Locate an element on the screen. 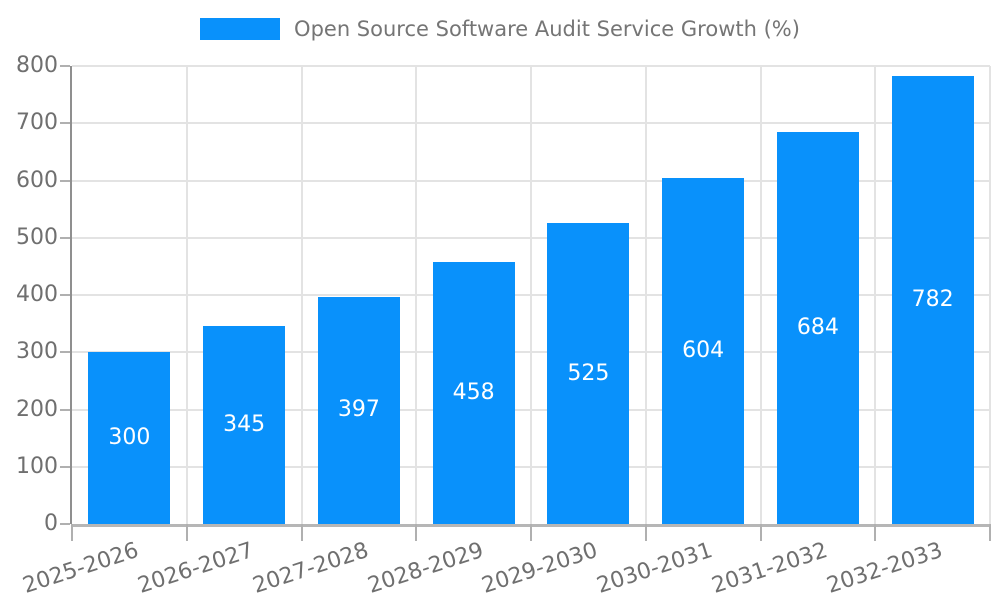 Image resolution: width=1000 pixels, height=600 pixels. y-tick-label: 500 is located at coordinates (37, 237).